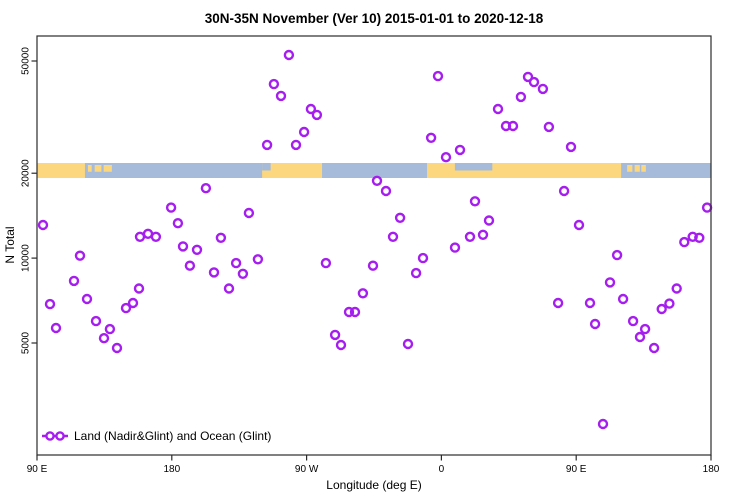 The height and width of the screenshot is (500, 750). I want to click on map-land, so click(61, 170).